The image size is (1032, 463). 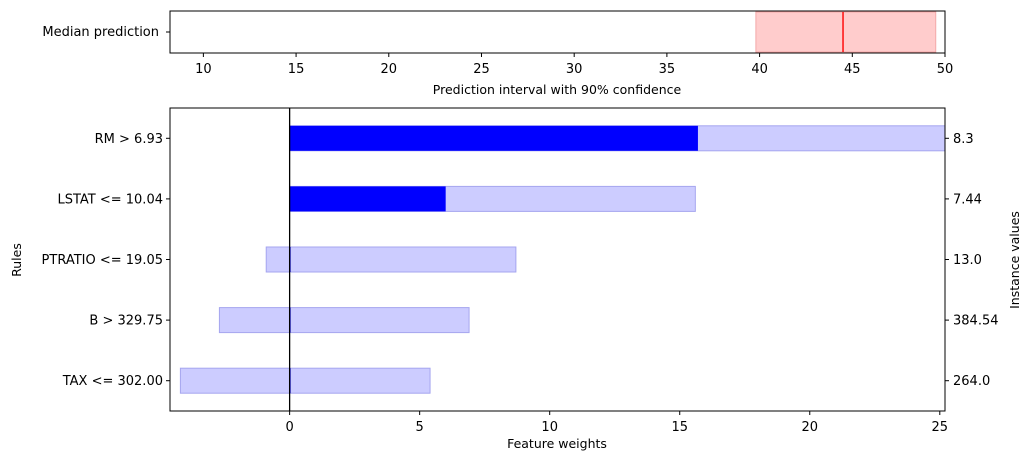 I want to click on top-x-tick-label: 15, so click(x=296, y=69).